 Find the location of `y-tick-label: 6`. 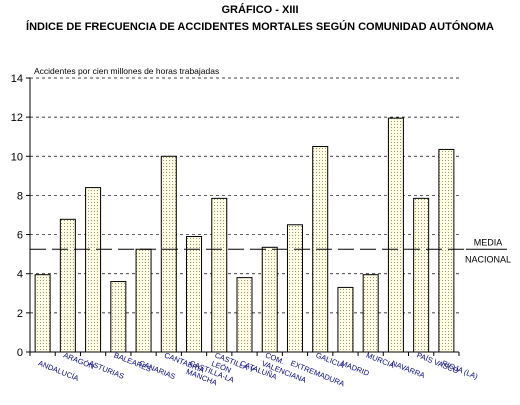

y-tick-label: 6 is located at coordinates (20, 236).